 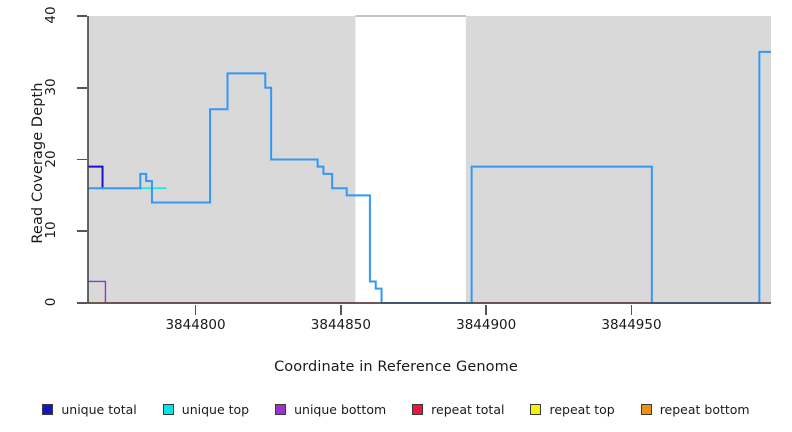 What do you see at coordinates (215, 409) in the screenshot?
I see `legend-label: unique top` at bounding box center [215, 409].